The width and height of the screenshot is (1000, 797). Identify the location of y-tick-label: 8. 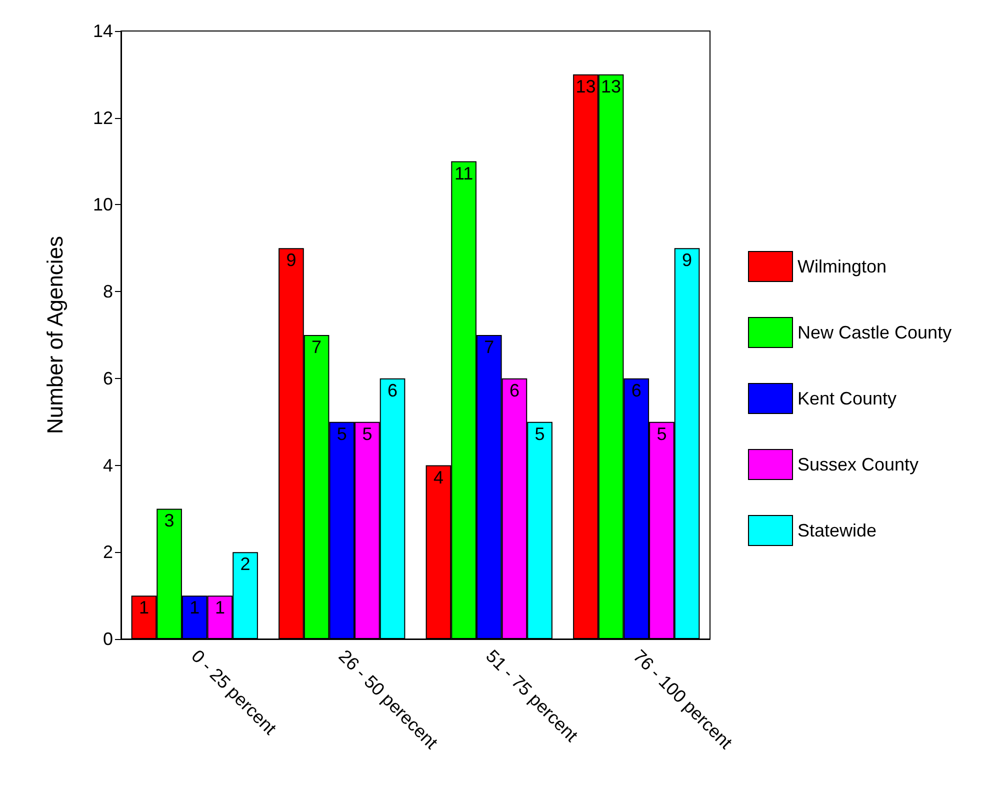
(107, 292).